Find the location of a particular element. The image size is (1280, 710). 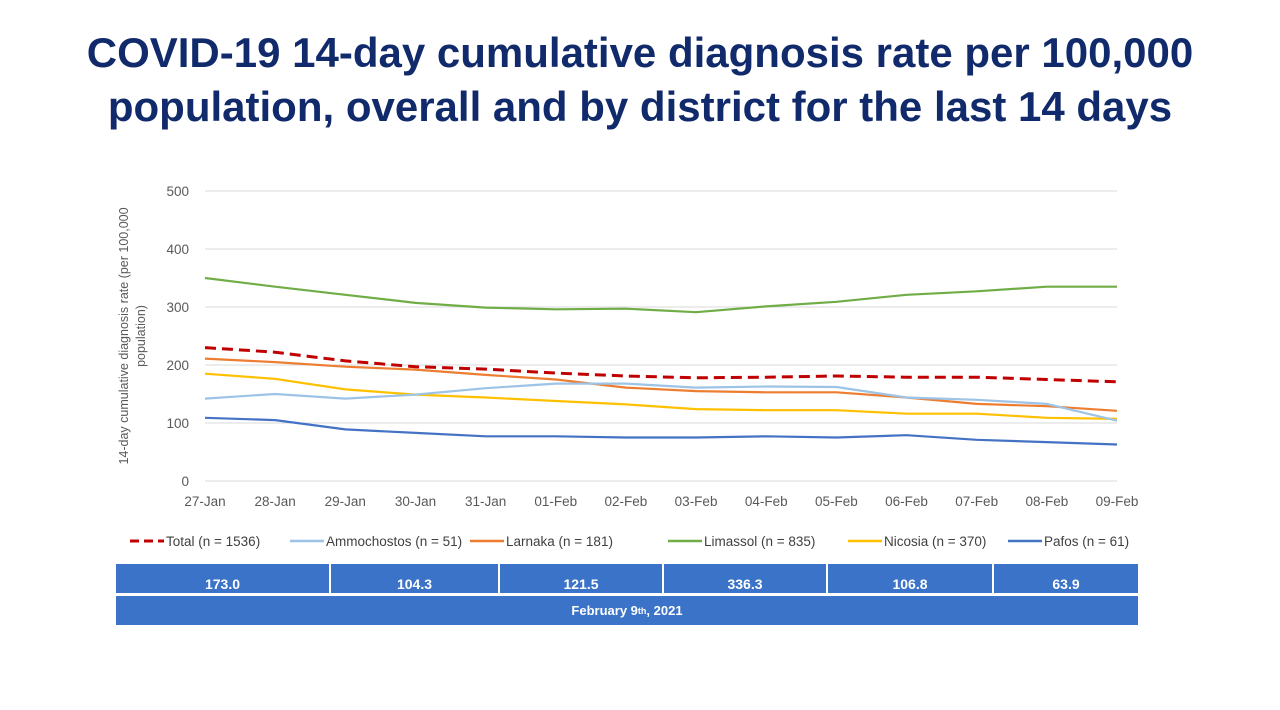

x-tick-label: 06-Feb is located at coordinates (906, 501).